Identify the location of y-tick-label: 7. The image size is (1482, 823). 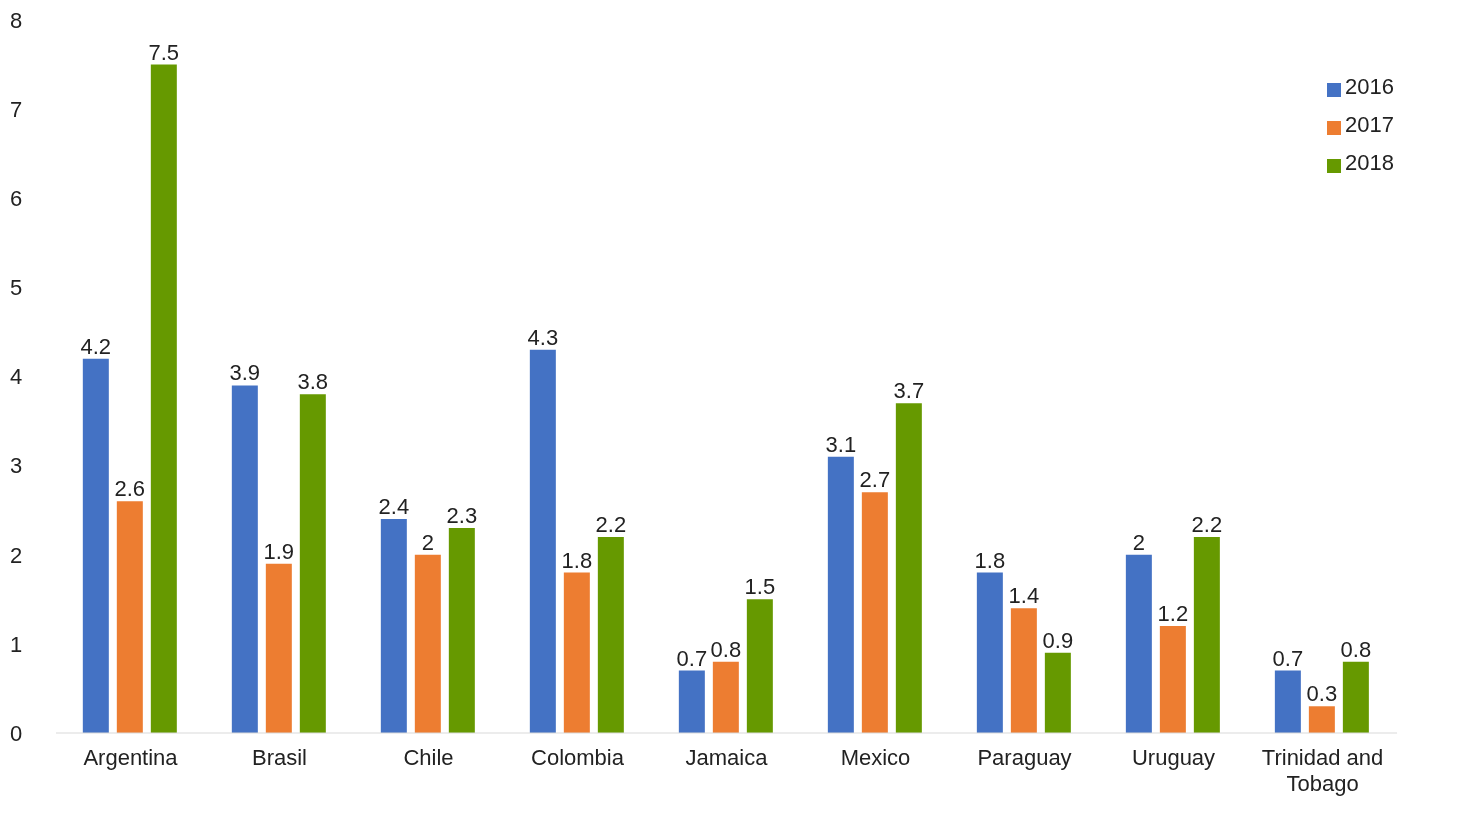
(16, 109).